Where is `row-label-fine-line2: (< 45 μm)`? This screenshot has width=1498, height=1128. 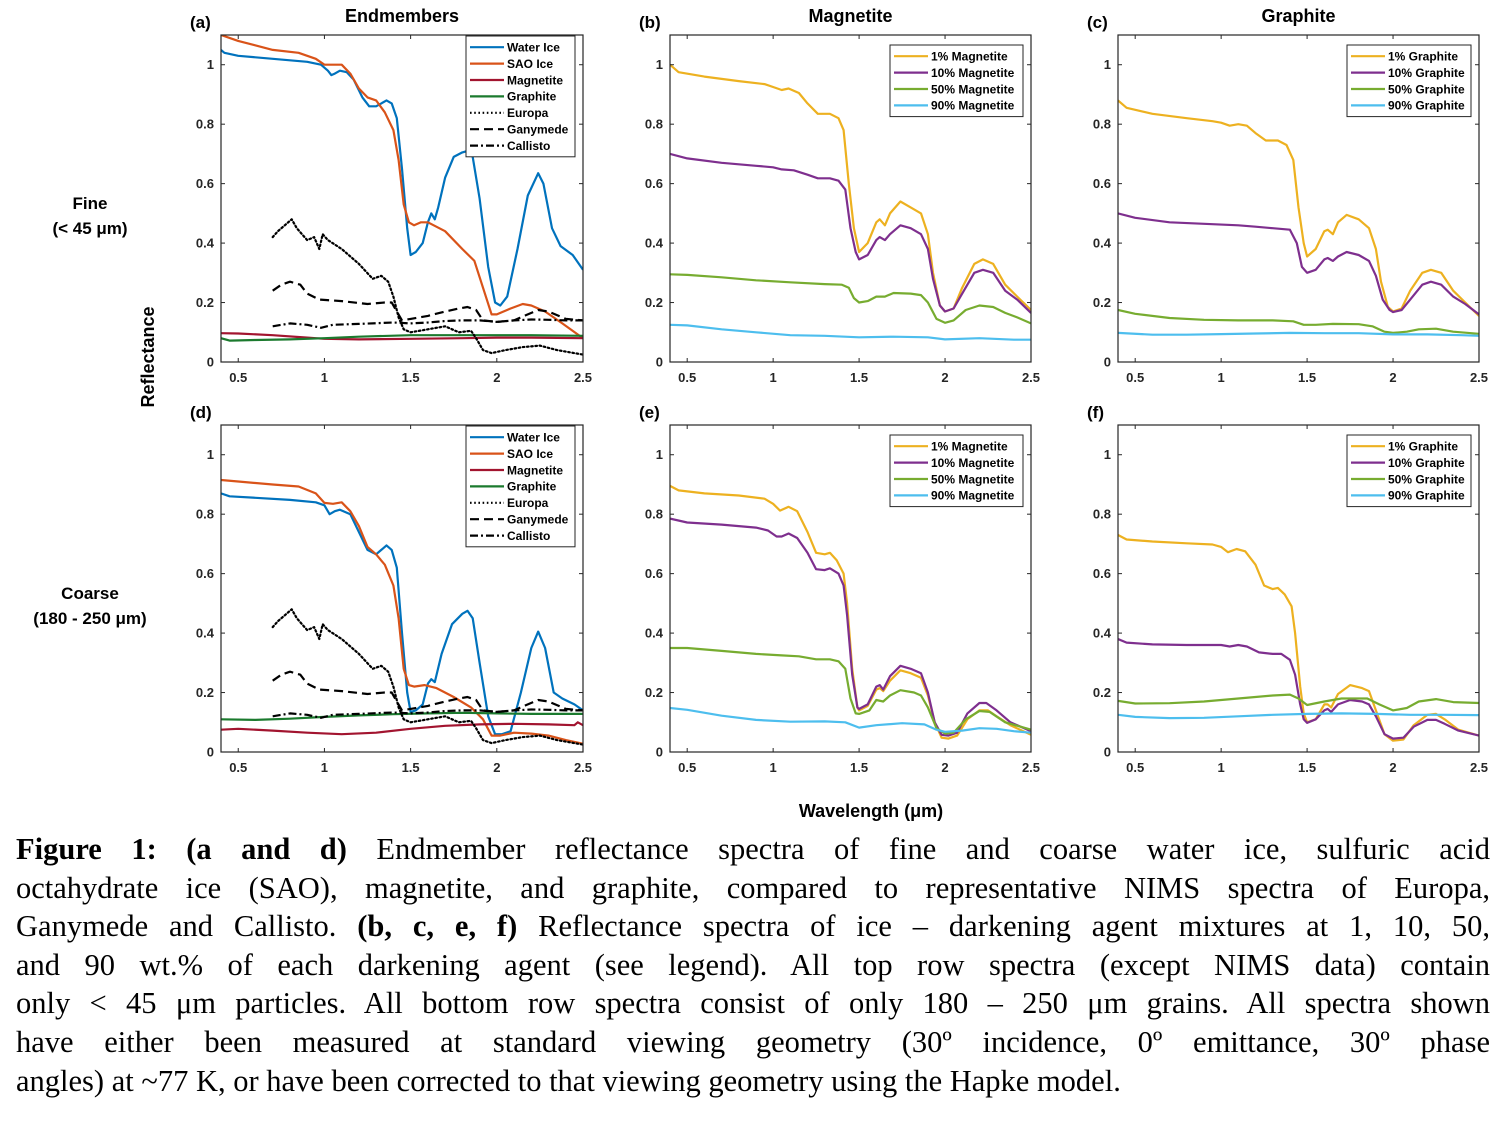 row-label-fine-line2: (< 45 μm) is located at coordinates (89, 228).